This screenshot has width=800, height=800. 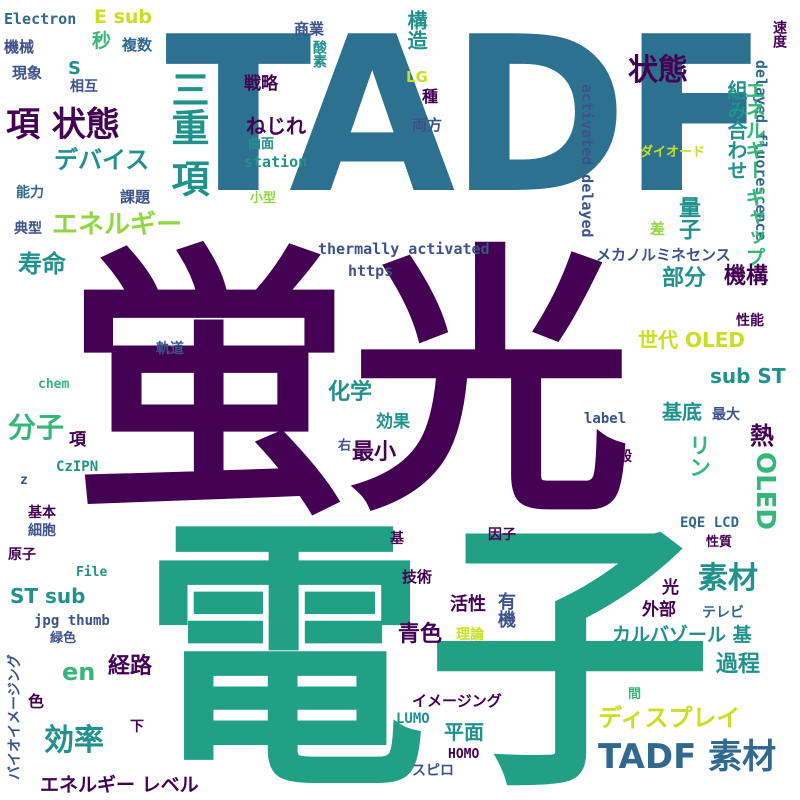 What do you see at coordinates (587, 161) in the screenshot?
I see `word-activated: activated delayed` at bounding box center [587, 161].